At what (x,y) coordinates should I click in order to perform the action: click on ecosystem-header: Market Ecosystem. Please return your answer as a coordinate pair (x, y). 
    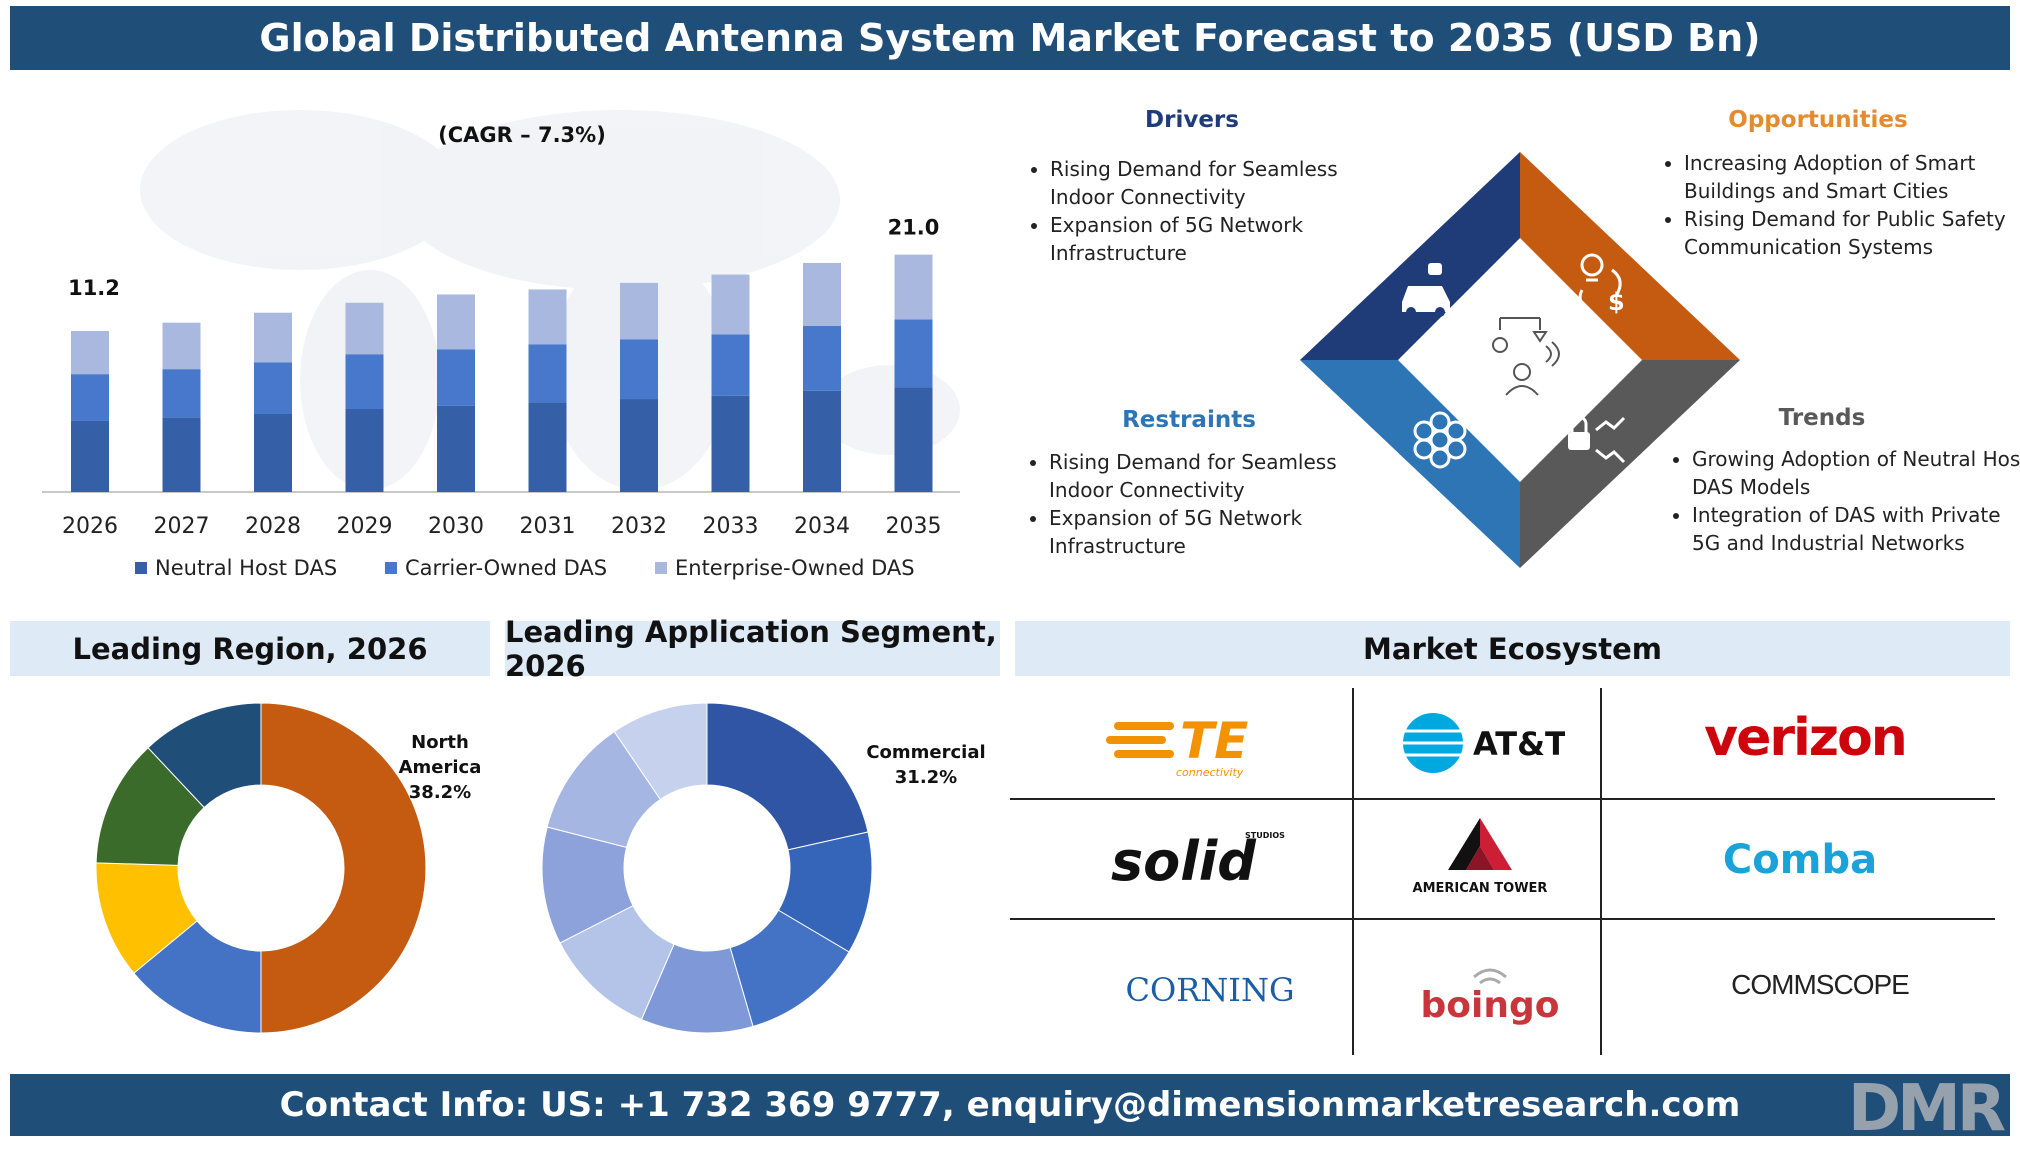
    Looking at the image, I should click on (1512, 648).